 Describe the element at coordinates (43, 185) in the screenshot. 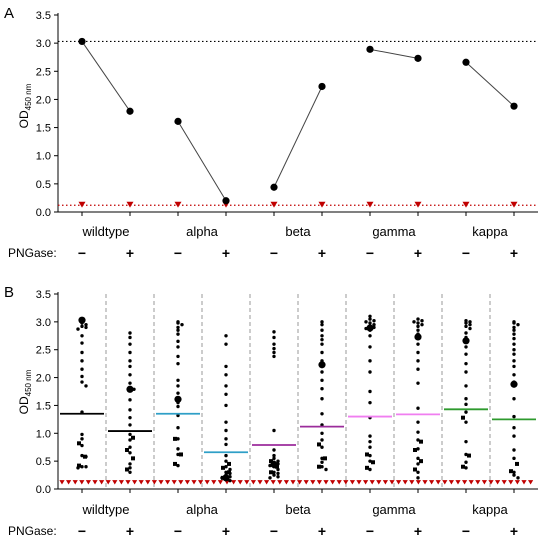

I see `panel-a-y-tick-label: 0.5` at that location.